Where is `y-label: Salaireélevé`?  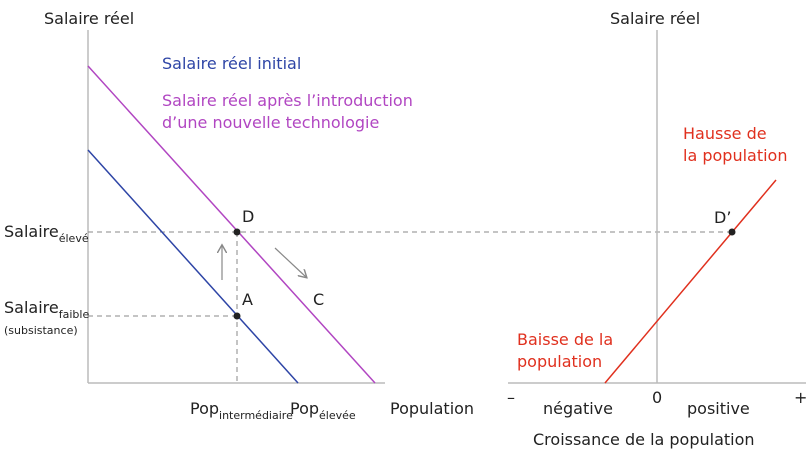 y-label: Salaireélevé is located at coordinates (46, 233).